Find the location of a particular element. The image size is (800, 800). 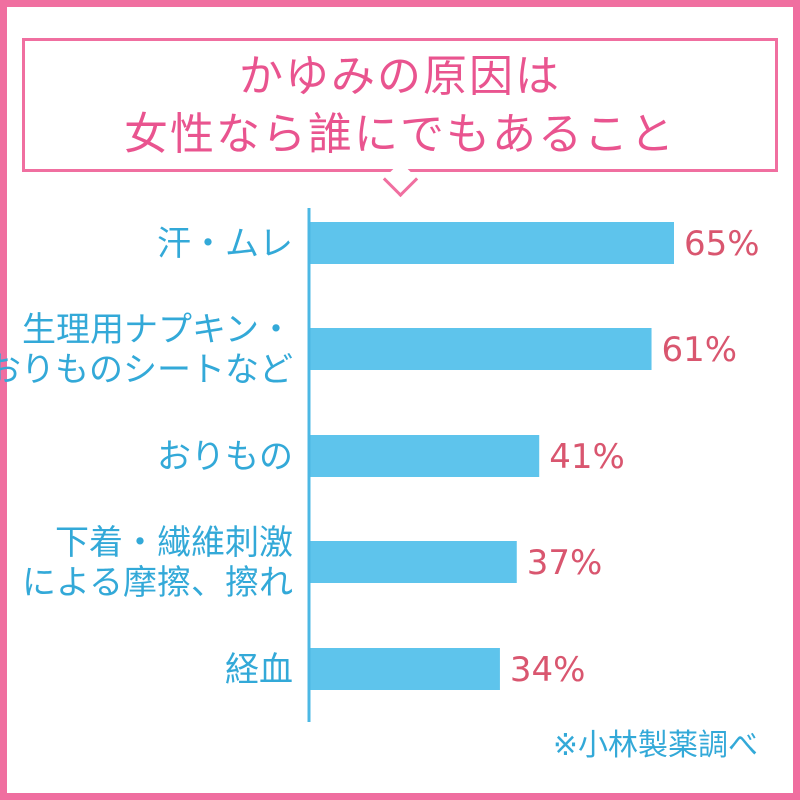

category-label-4-line-1: 下着・繊維刺激 is located at coordinates (174, 543).